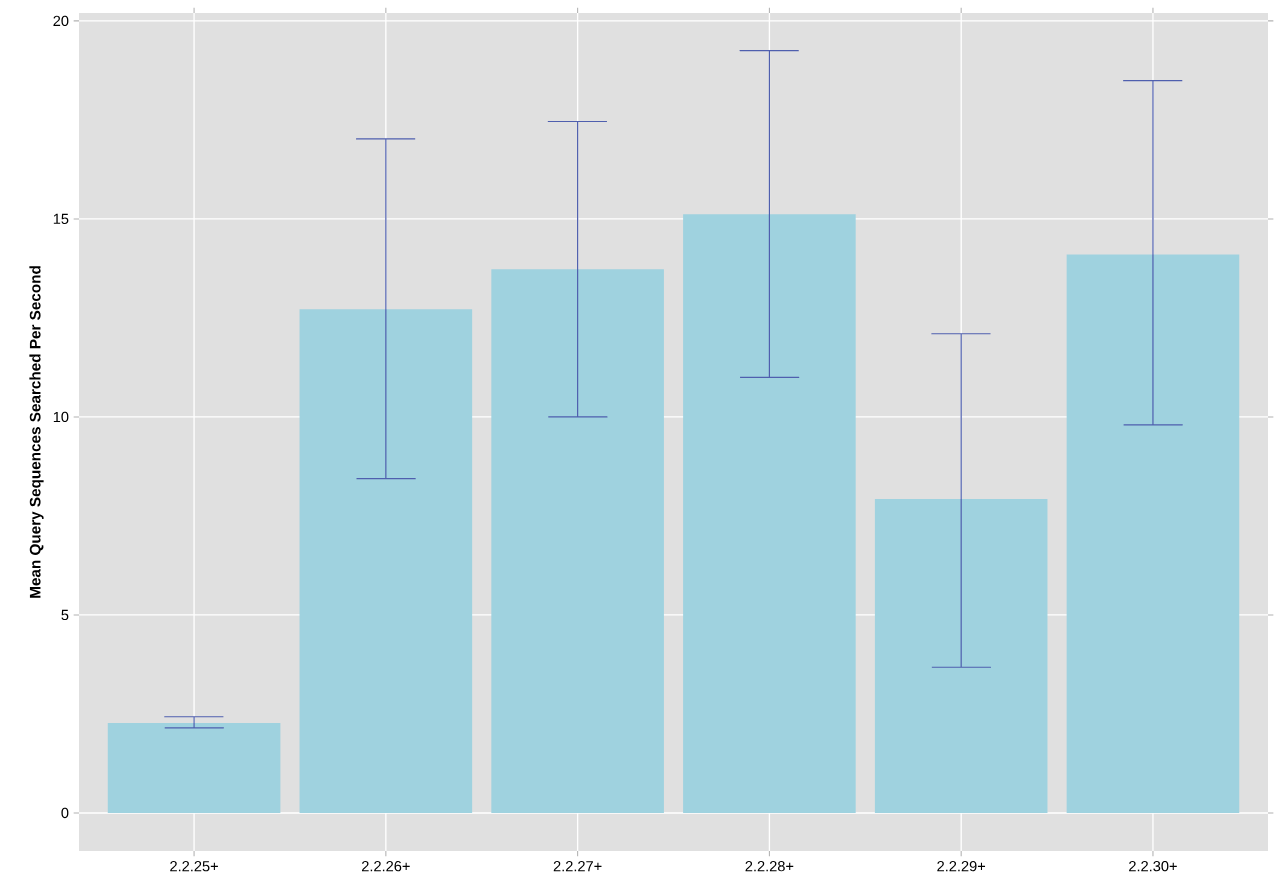  What do you see at coordinates (577, 866) in the screenshot?
I see `x-tick-label: 2.2.27+` at bounding box center [577, 866].